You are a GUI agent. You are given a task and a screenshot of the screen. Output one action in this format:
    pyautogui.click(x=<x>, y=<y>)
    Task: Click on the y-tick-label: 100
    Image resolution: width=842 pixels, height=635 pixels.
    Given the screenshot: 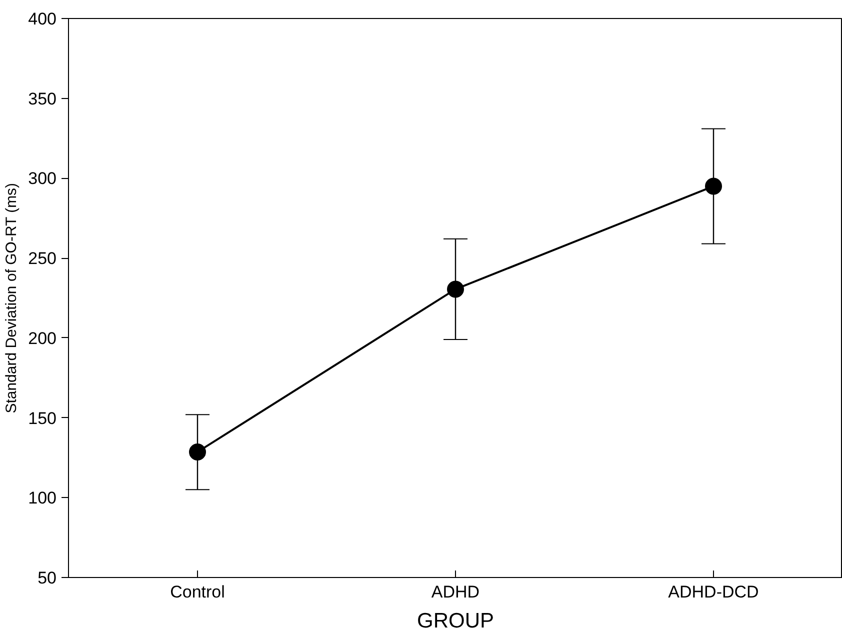 What is the action you would take?
    pyautogui.click(x=42, y=498)
    